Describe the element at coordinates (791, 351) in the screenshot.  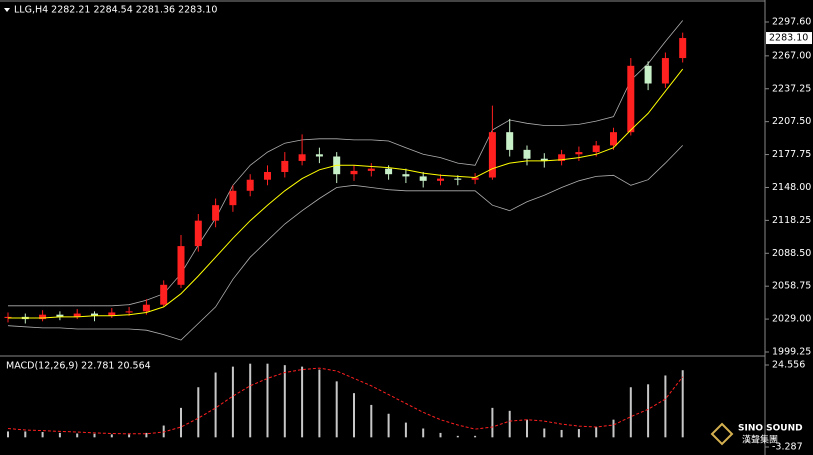
I see `y-tick-label: 1999.25` at that location.